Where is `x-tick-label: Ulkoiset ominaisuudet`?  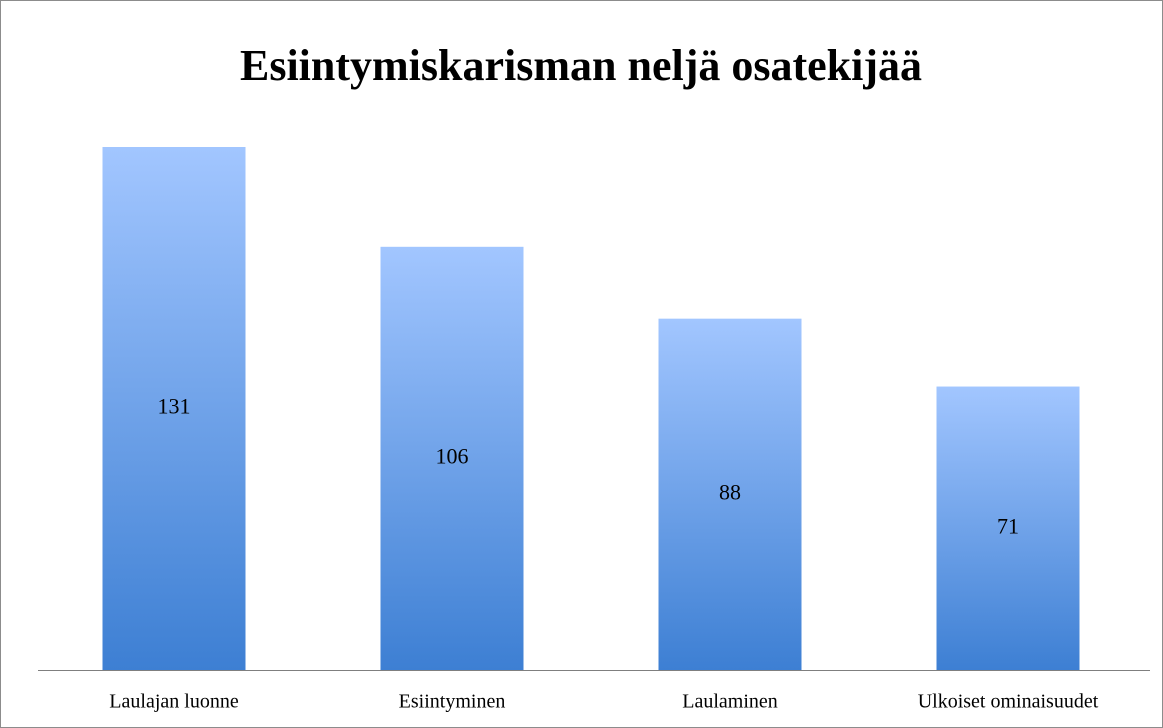
x-tick-label: Ulkoiset ominaisuudet is located at coordinates (1008, 702).